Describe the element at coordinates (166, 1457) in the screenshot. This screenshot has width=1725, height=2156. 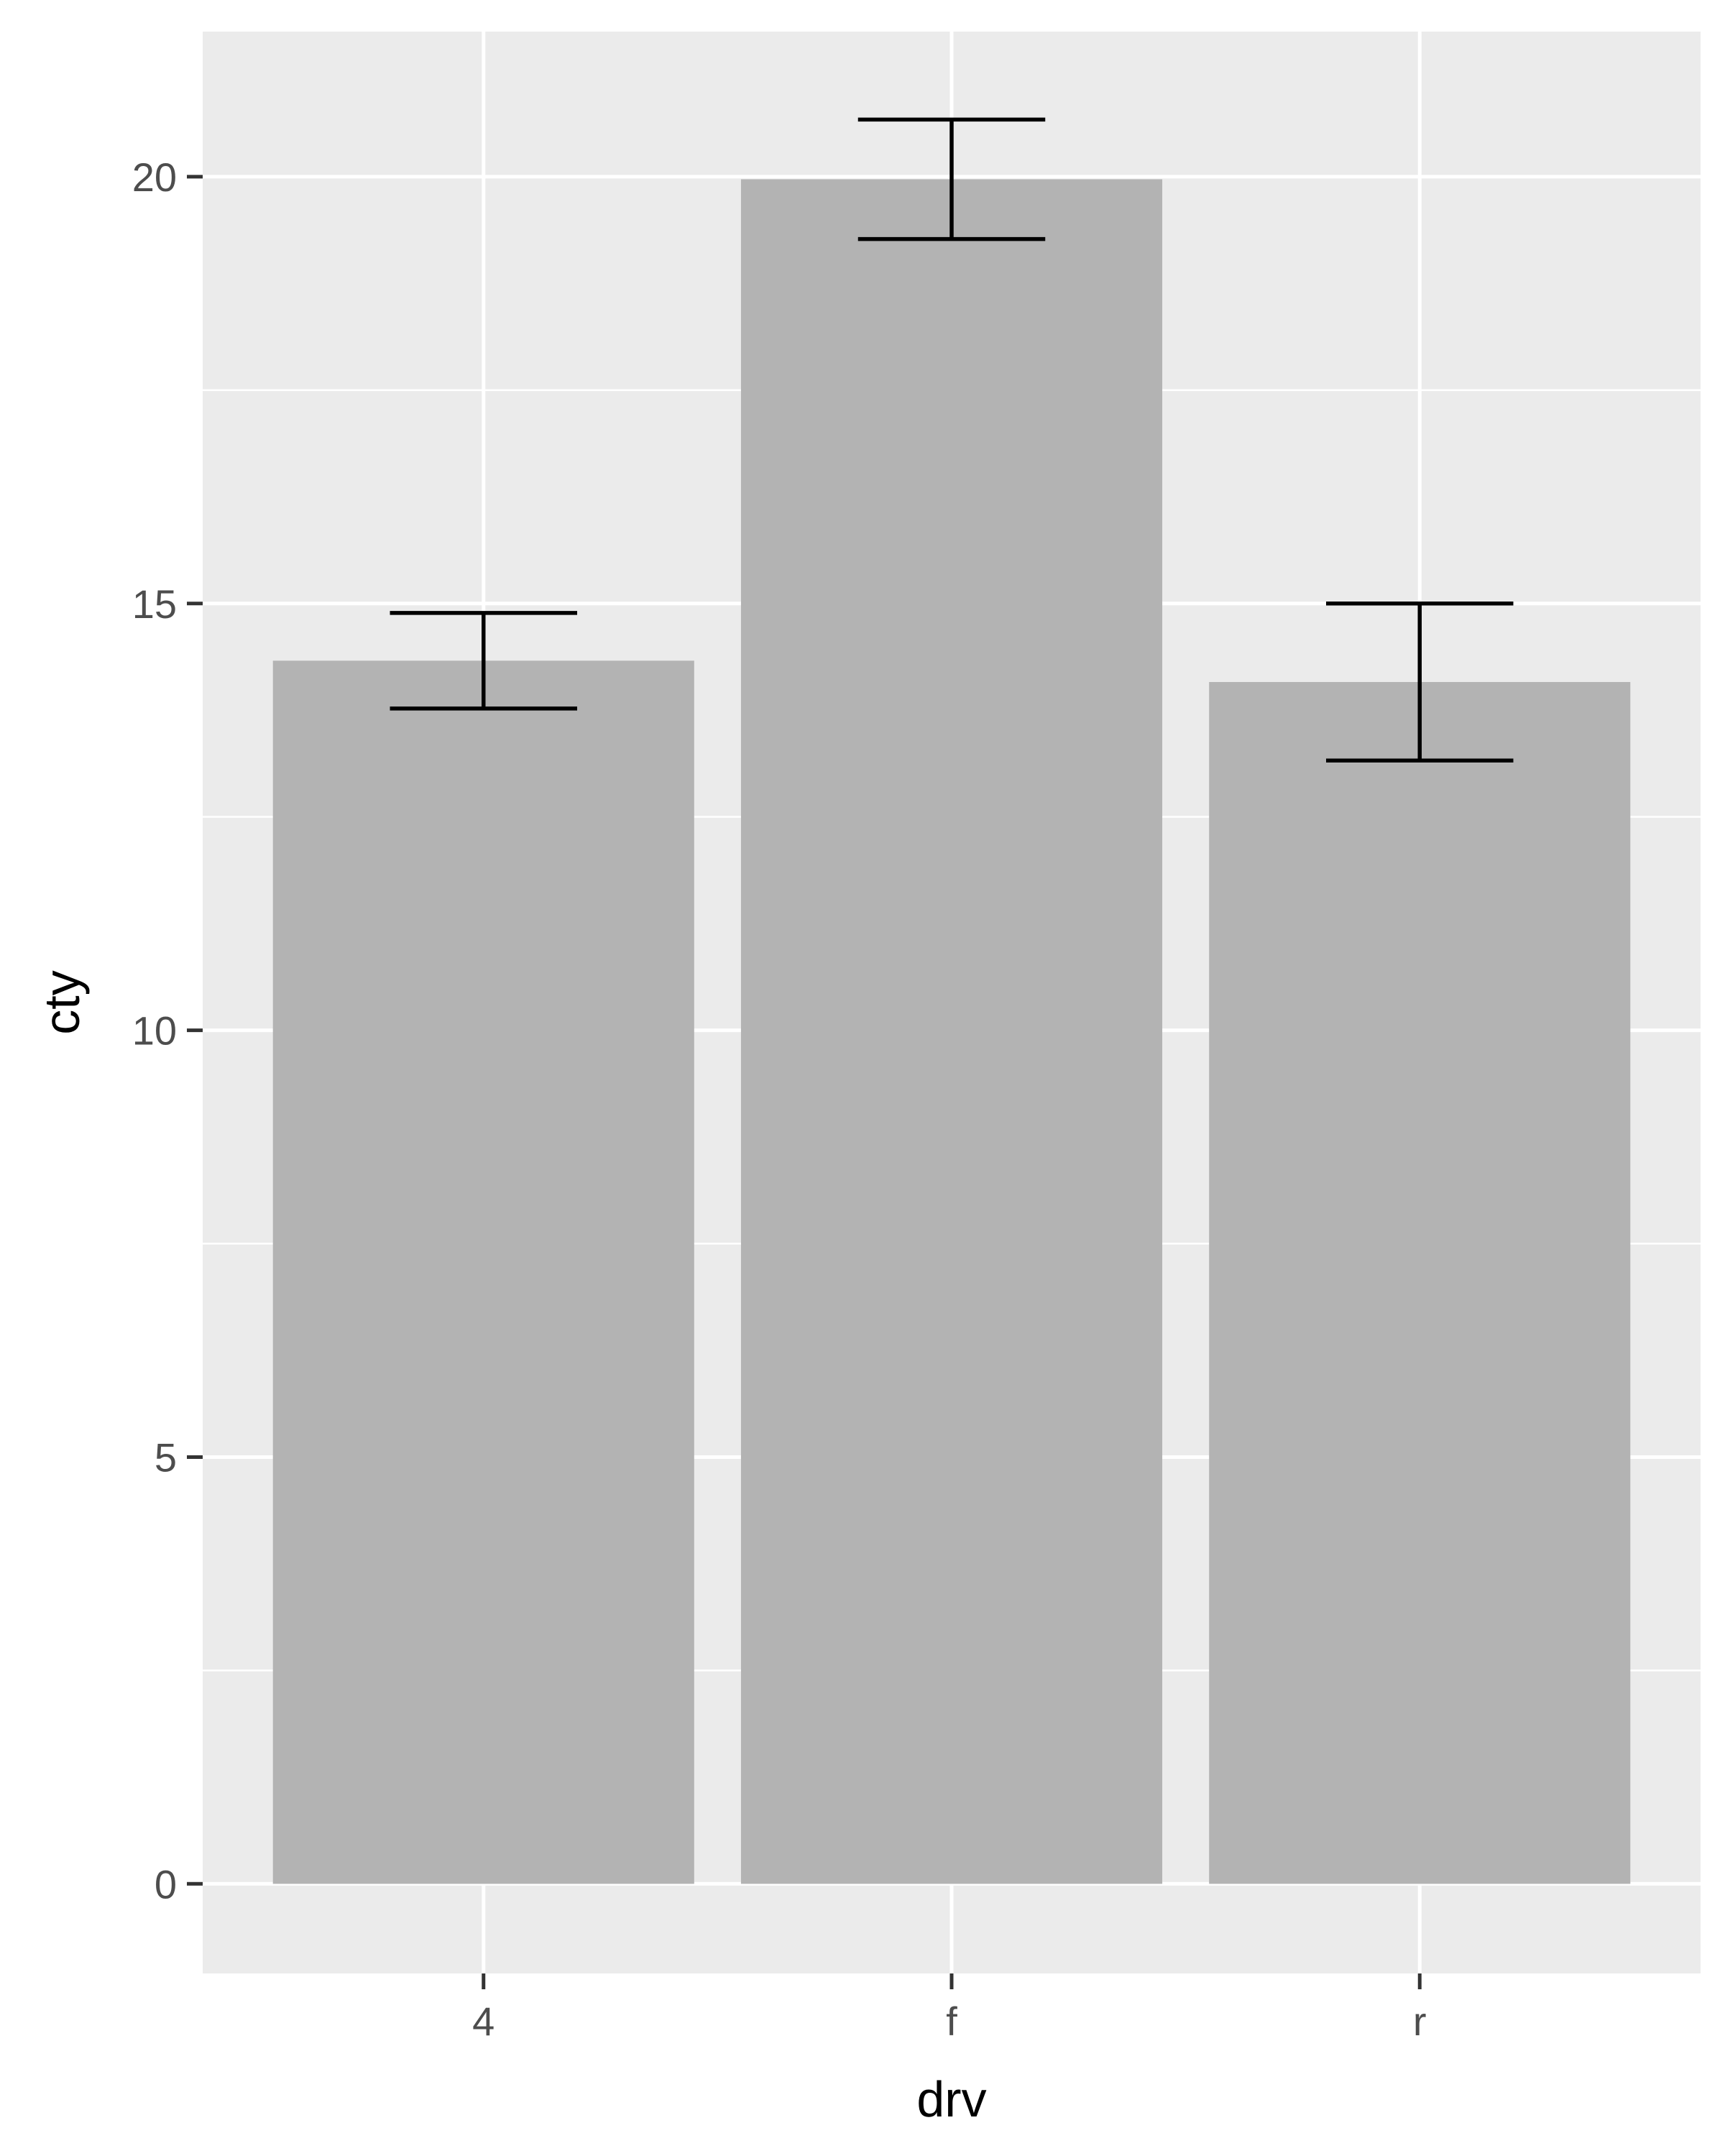
I see `y-tick-label: 5` at that location.